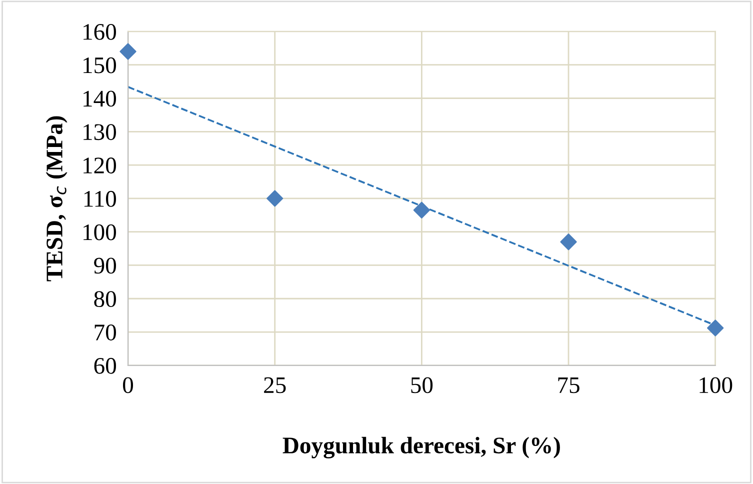  What do you see at coordinates (716, 385) in the screenshot?
I see `x-tick-label: 100` at bounding box center [716, 385].